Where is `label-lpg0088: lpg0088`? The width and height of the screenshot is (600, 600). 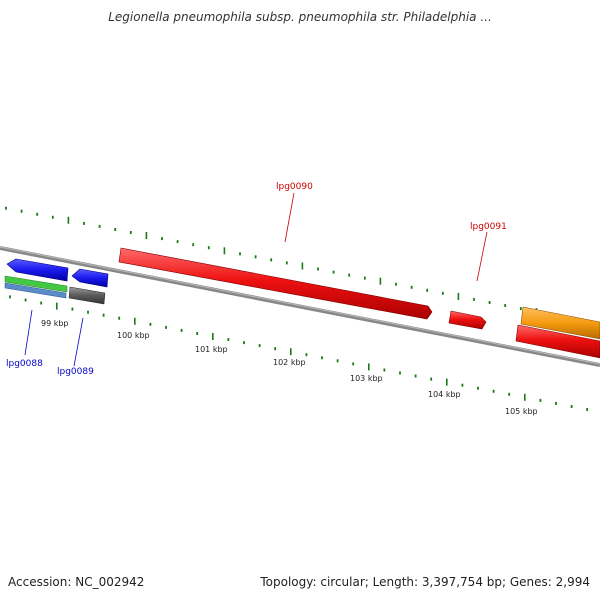
label-lpg0088: lpg0088 is located at coordinates (24, 364).